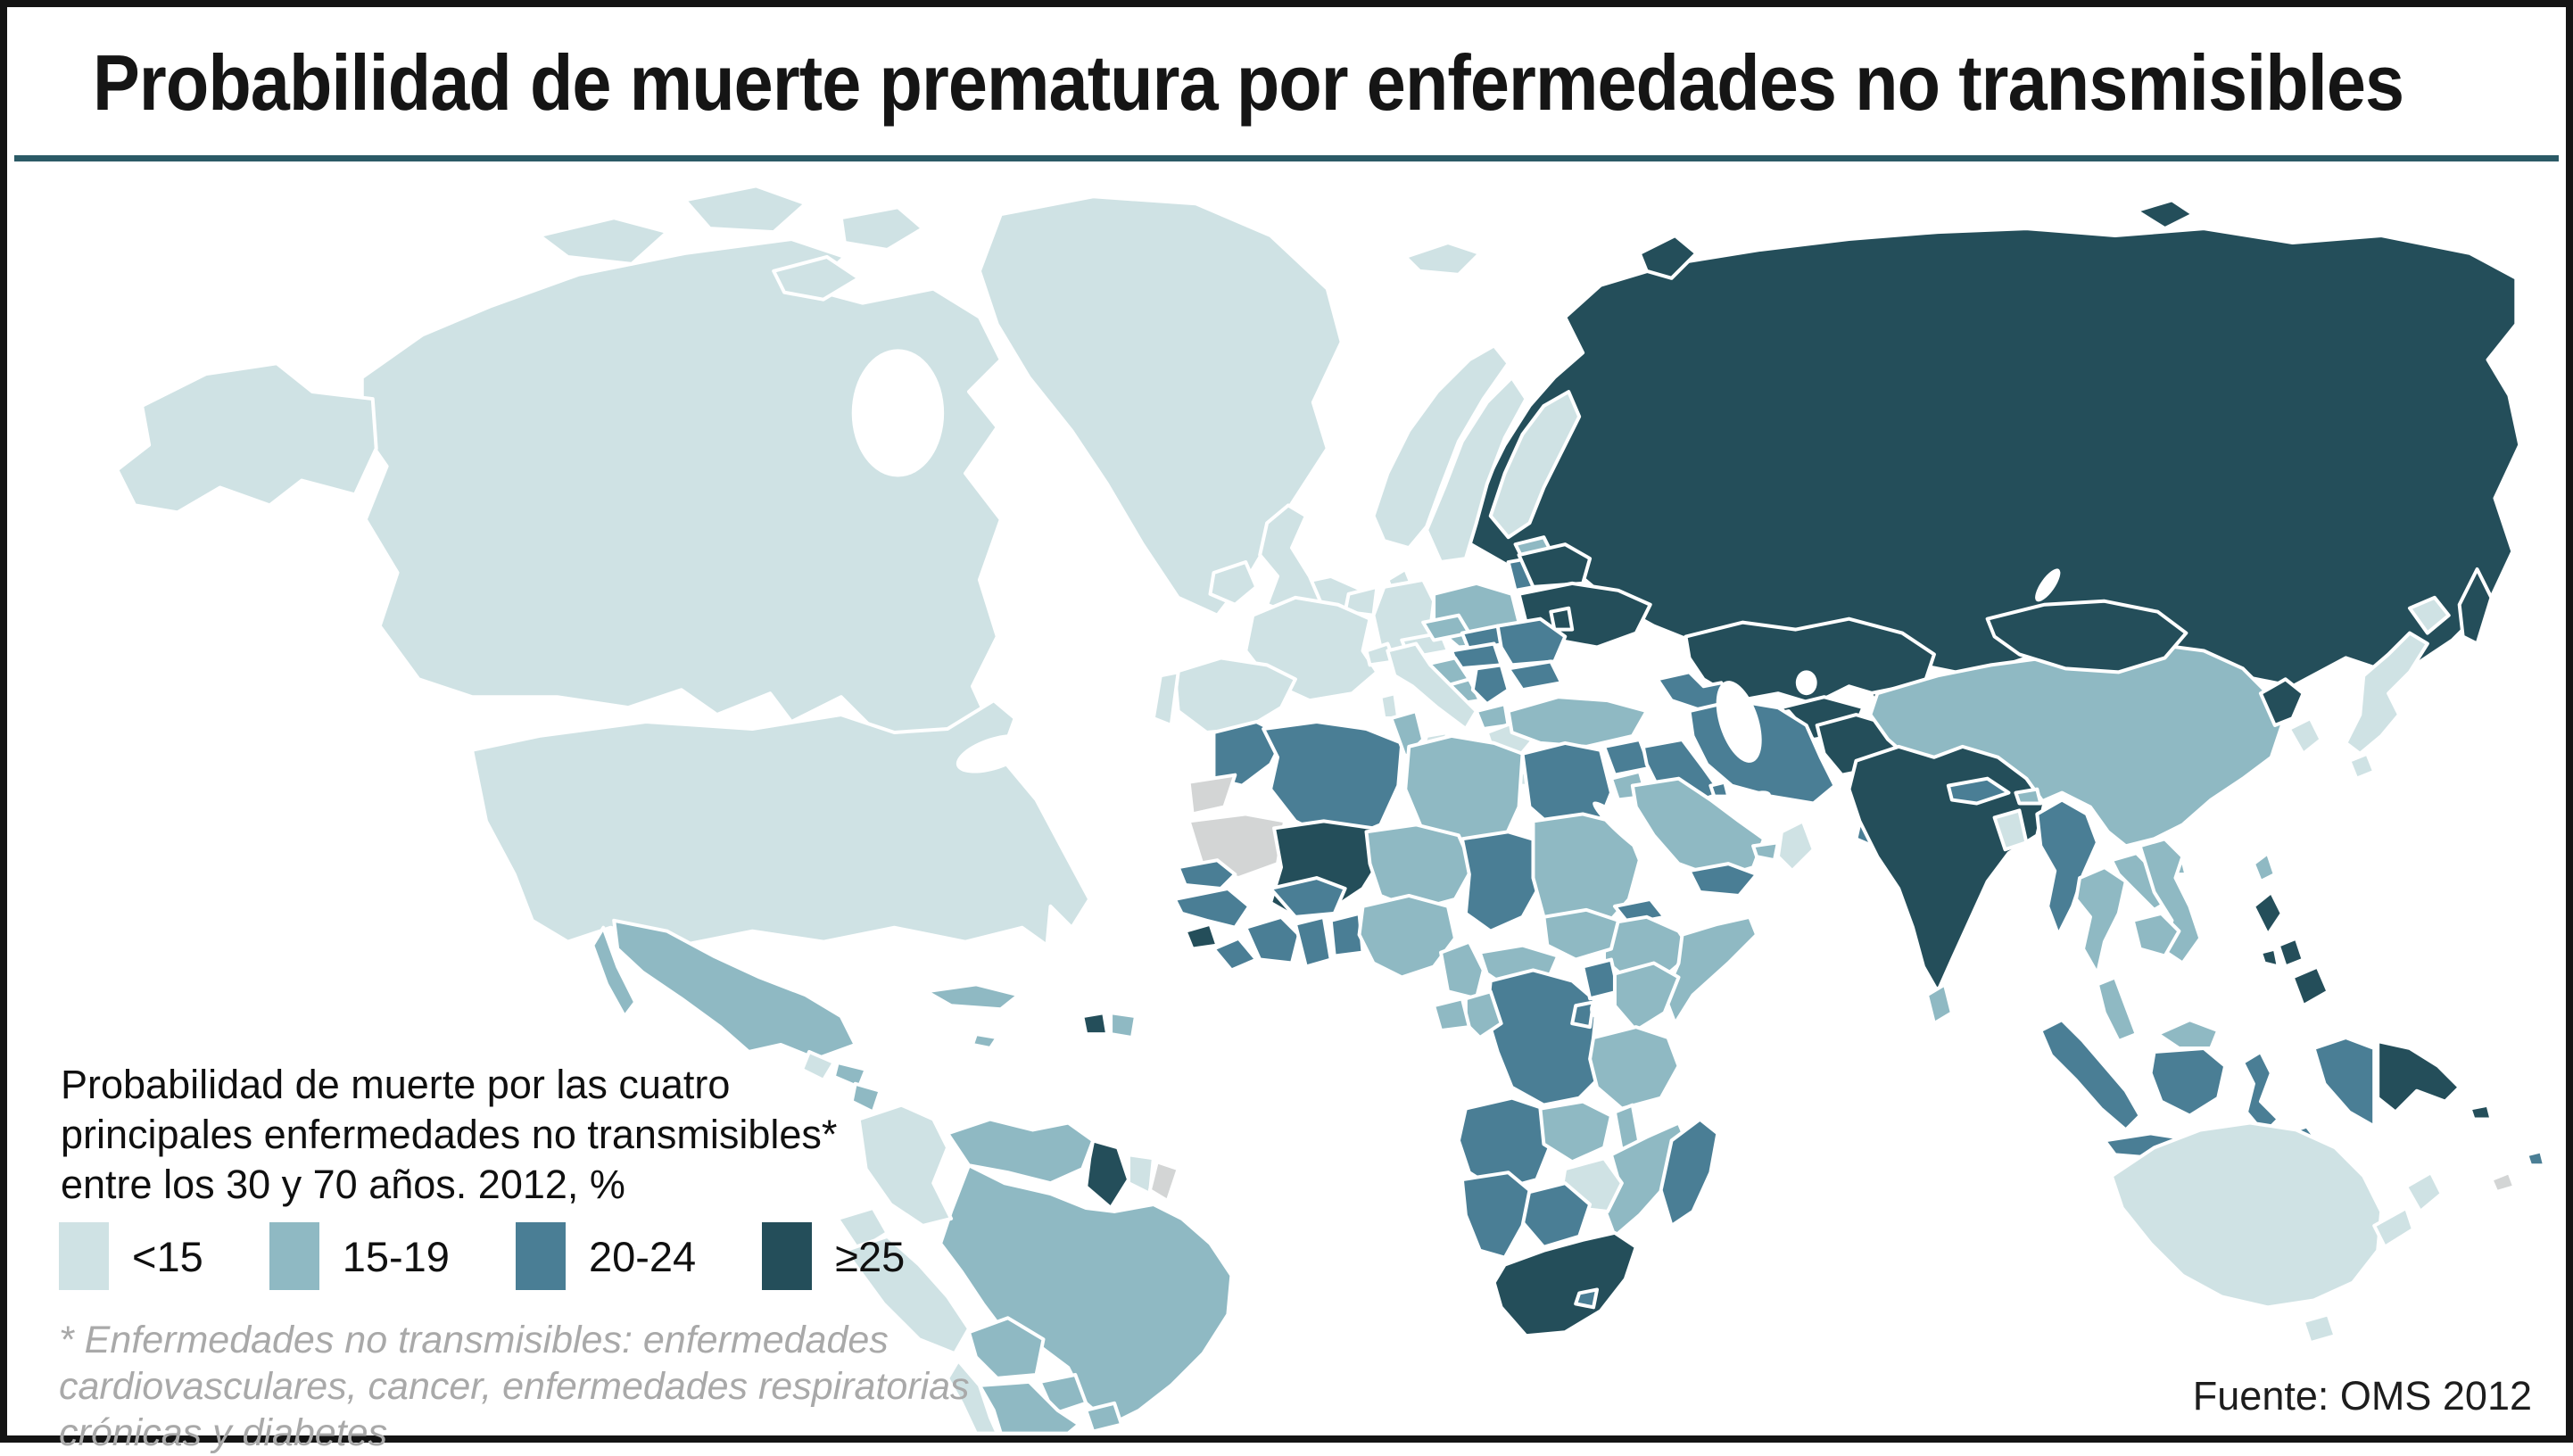 The image size is (2573, 1456). I want to click on region-canada, so click(681, 493).